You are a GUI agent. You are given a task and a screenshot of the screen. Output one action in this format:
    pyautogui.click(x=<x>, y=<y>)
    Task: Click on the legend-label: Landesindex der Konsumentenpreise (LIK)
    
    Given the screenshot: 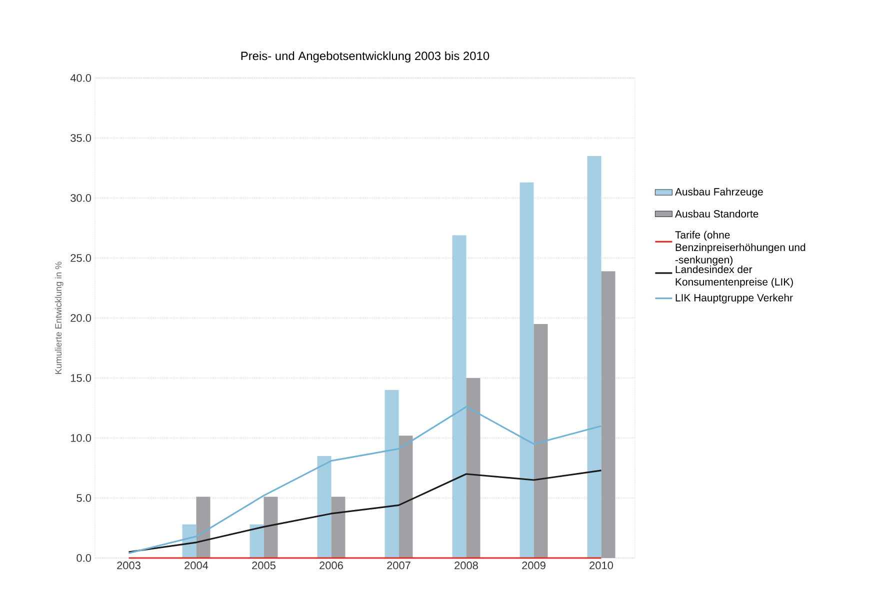 What is the action you would take?
    pyautogui.click(x=734, y=276)
    